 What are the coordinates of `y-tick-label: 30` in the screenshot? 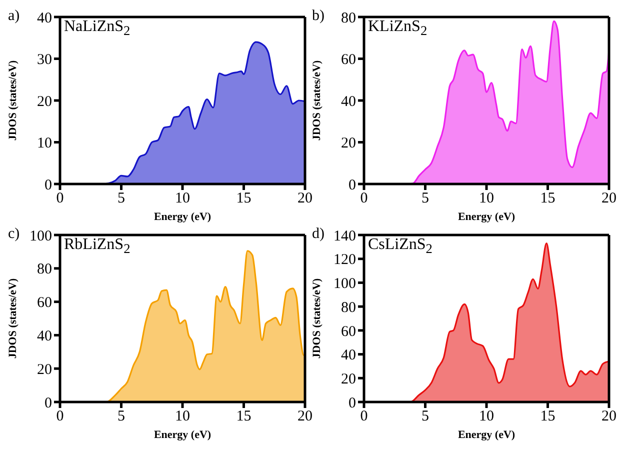 It's located at (44, 60).